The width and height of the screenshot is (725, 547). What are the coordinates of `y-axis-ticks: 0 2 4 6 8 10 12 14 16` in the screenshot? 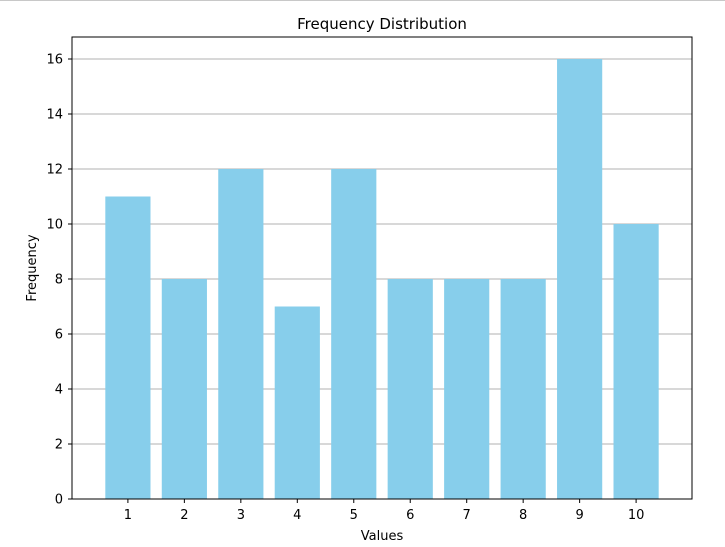 It's located at (59, 280).